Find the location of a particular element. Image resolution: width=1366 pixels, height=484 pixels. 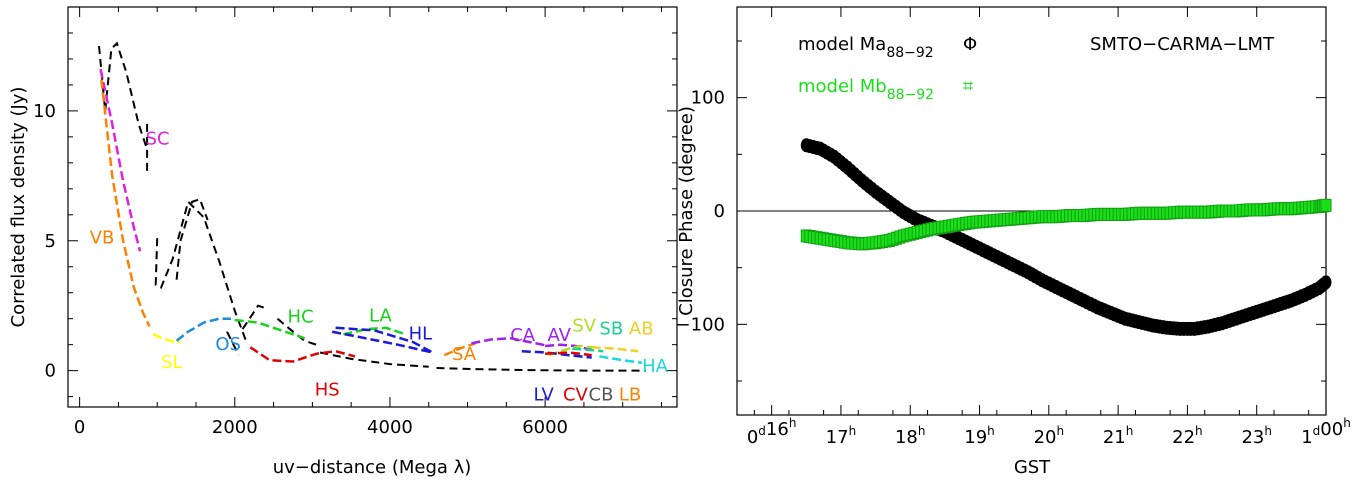

left-y-axis-label: Correlated flux density (Jy) is located at coordinates (18, 207).